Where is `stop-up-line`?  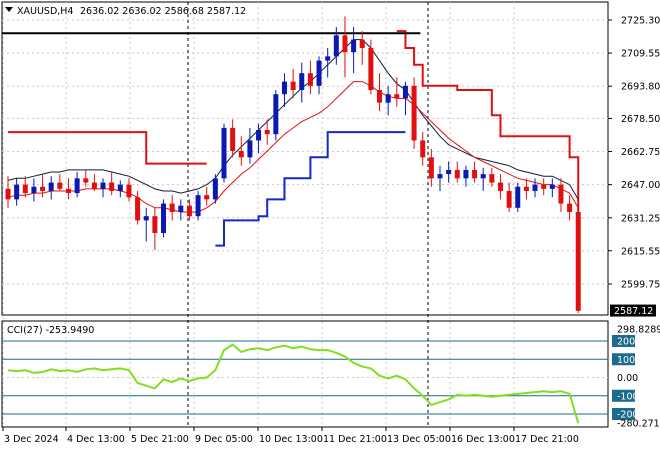
stop-up-line is located at coordinates (310, 189).